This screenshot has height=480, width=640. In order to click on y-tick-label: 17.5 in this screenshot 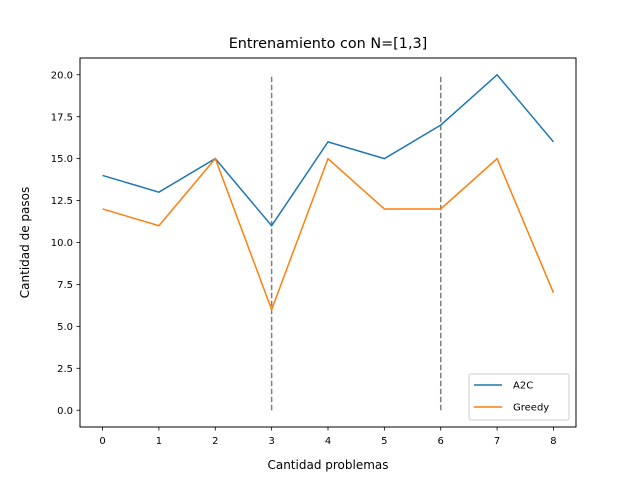, I will do `click(62, 117)`.